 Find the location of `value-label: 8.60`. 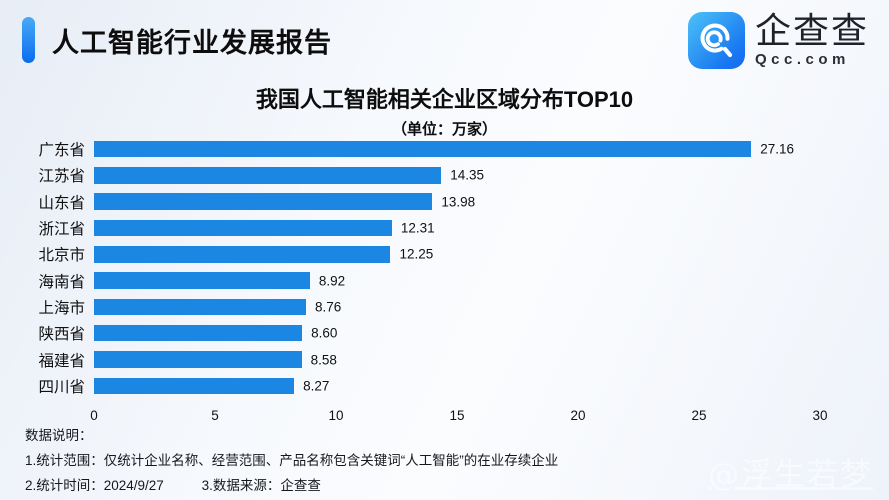

value-label: 8.60 is located at coordinates (324, 333).